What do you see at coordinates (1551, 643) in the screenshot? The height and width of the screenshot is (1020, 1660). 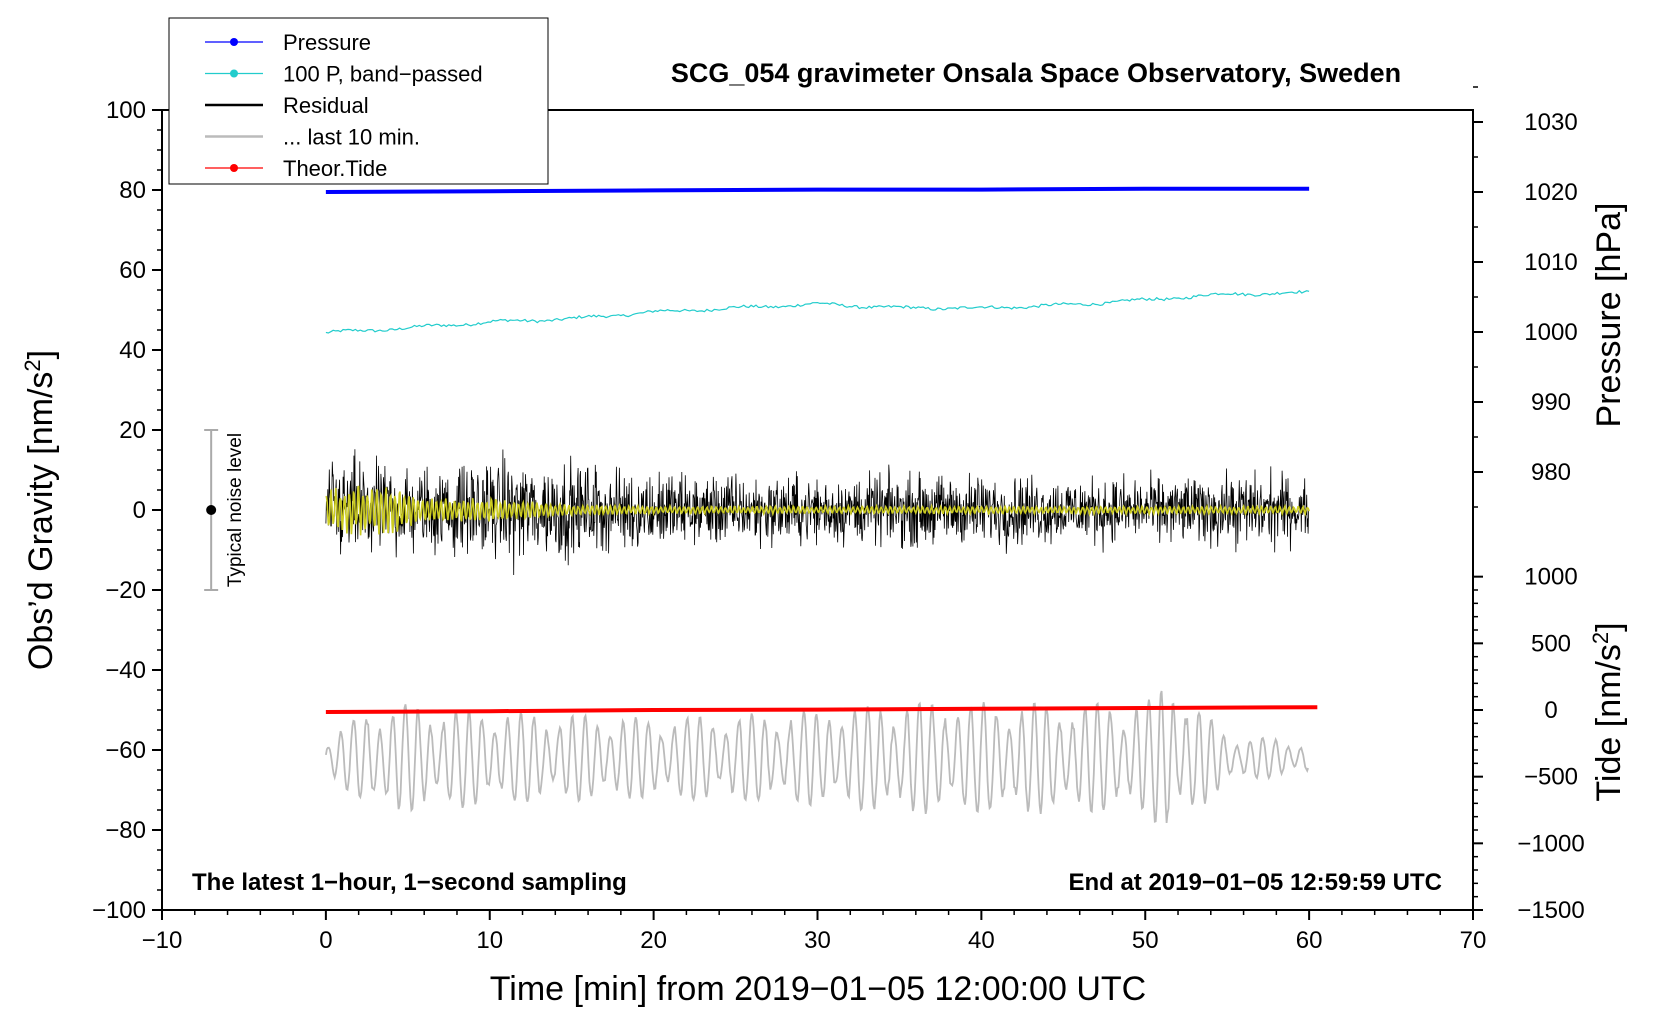 I see `tide-tick-label: 500` at bounding box center [1551, 643].